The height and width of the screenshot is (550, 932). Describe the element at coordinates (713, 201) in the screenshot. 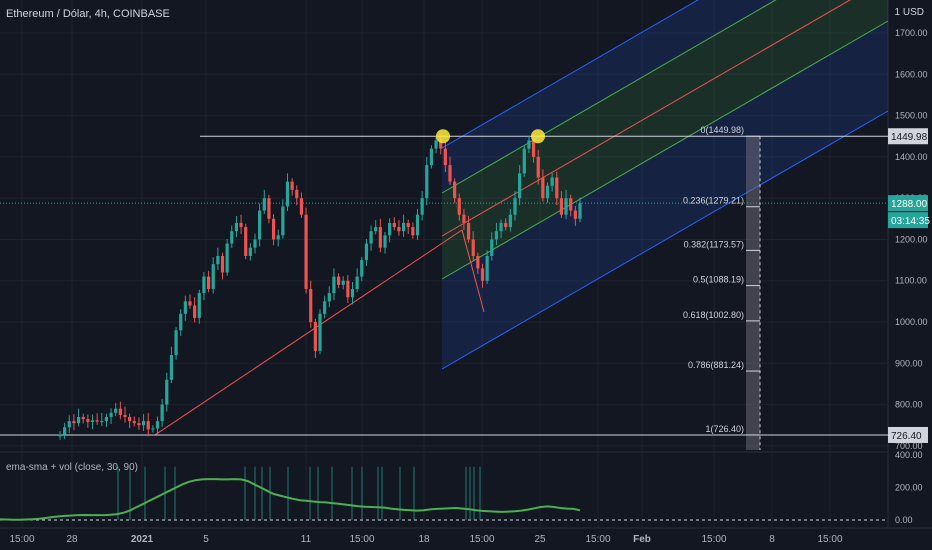

I see `fib-level-label: 0.236(1279.21)` at that location.